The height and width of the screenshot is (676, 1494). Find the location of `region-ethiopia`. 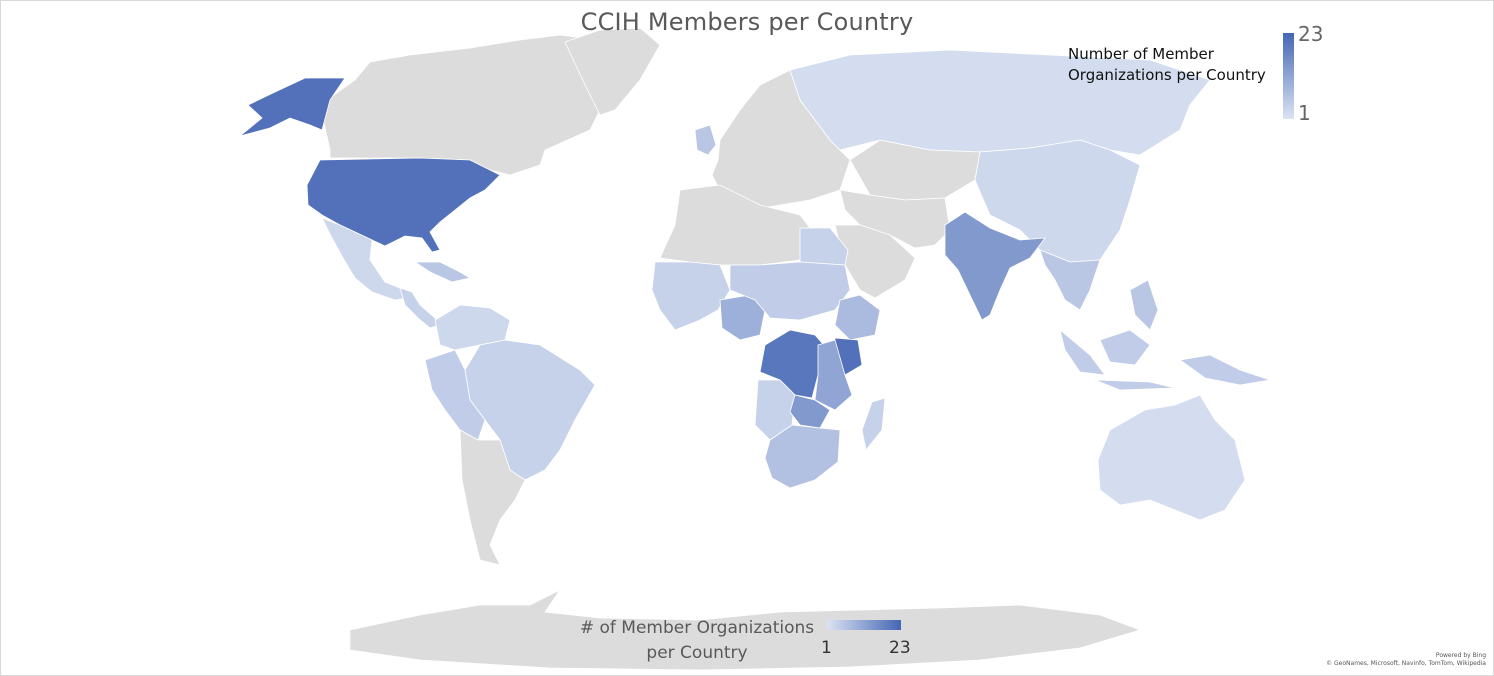

region-ethiopia is located at coordinates (857, 317).